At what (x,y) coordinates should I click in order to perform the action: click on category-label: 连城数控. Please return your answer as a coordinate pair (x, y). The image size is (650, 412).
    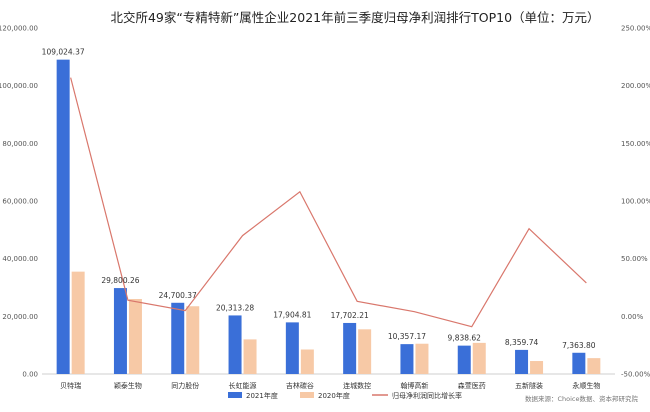
    Looking at the image, I should click on (357, 385).